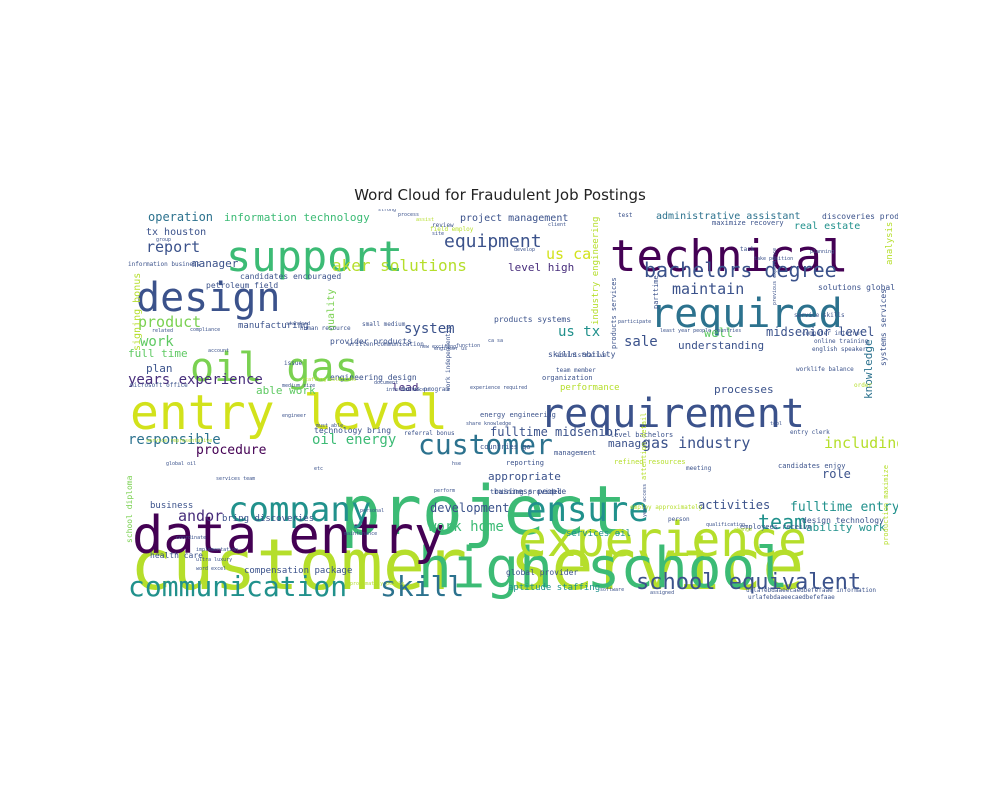 The image size is (1000, 800). Describe the element at coordinates (325, 328) in the screenshot. I see `word-117: human resource` at that location.